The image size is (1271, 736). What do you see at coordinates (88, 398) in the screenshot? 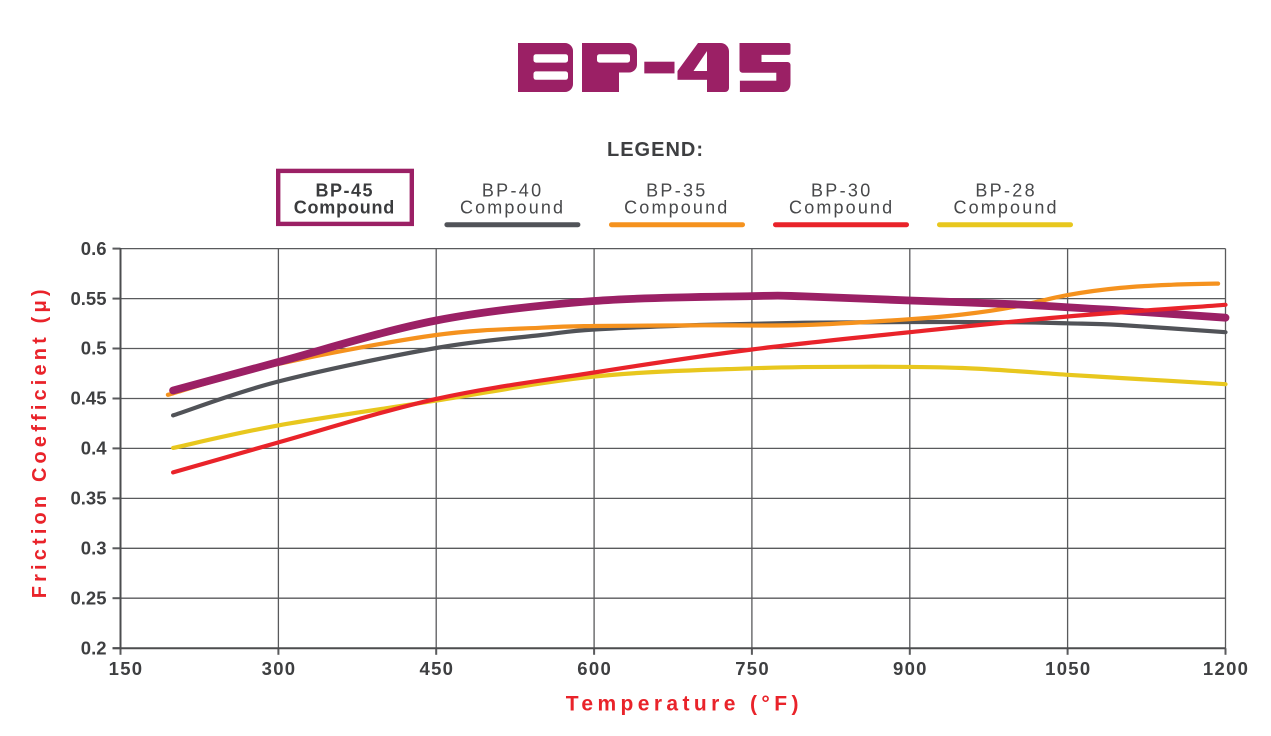
I see `svg-text: 0.45` at bounding box center [88, 398].